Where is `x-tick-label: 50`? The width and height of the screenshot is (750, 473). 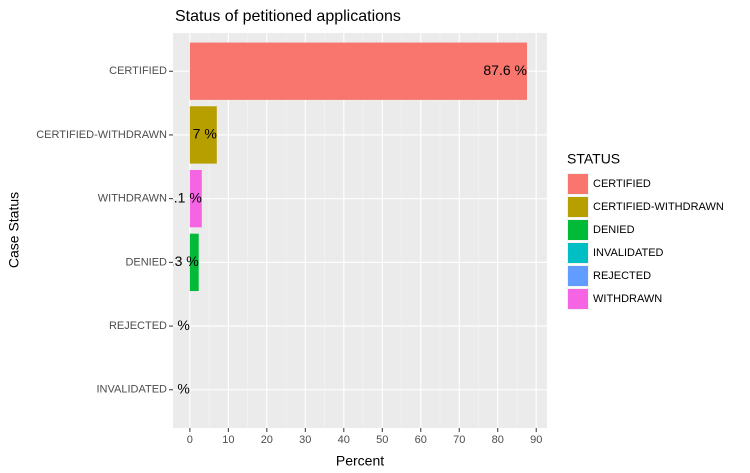
x-tick-label: 50 is located at coordinates (382, 440).